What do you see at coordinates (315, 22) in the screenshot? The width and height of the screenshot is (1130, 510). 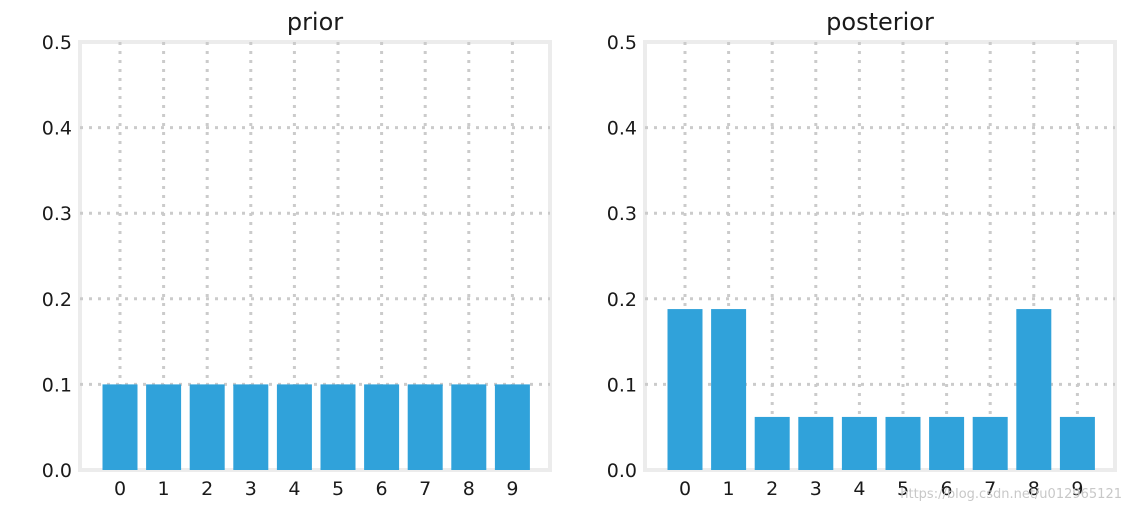 I see `chart-title: prior` at bounding box center [315, 22].